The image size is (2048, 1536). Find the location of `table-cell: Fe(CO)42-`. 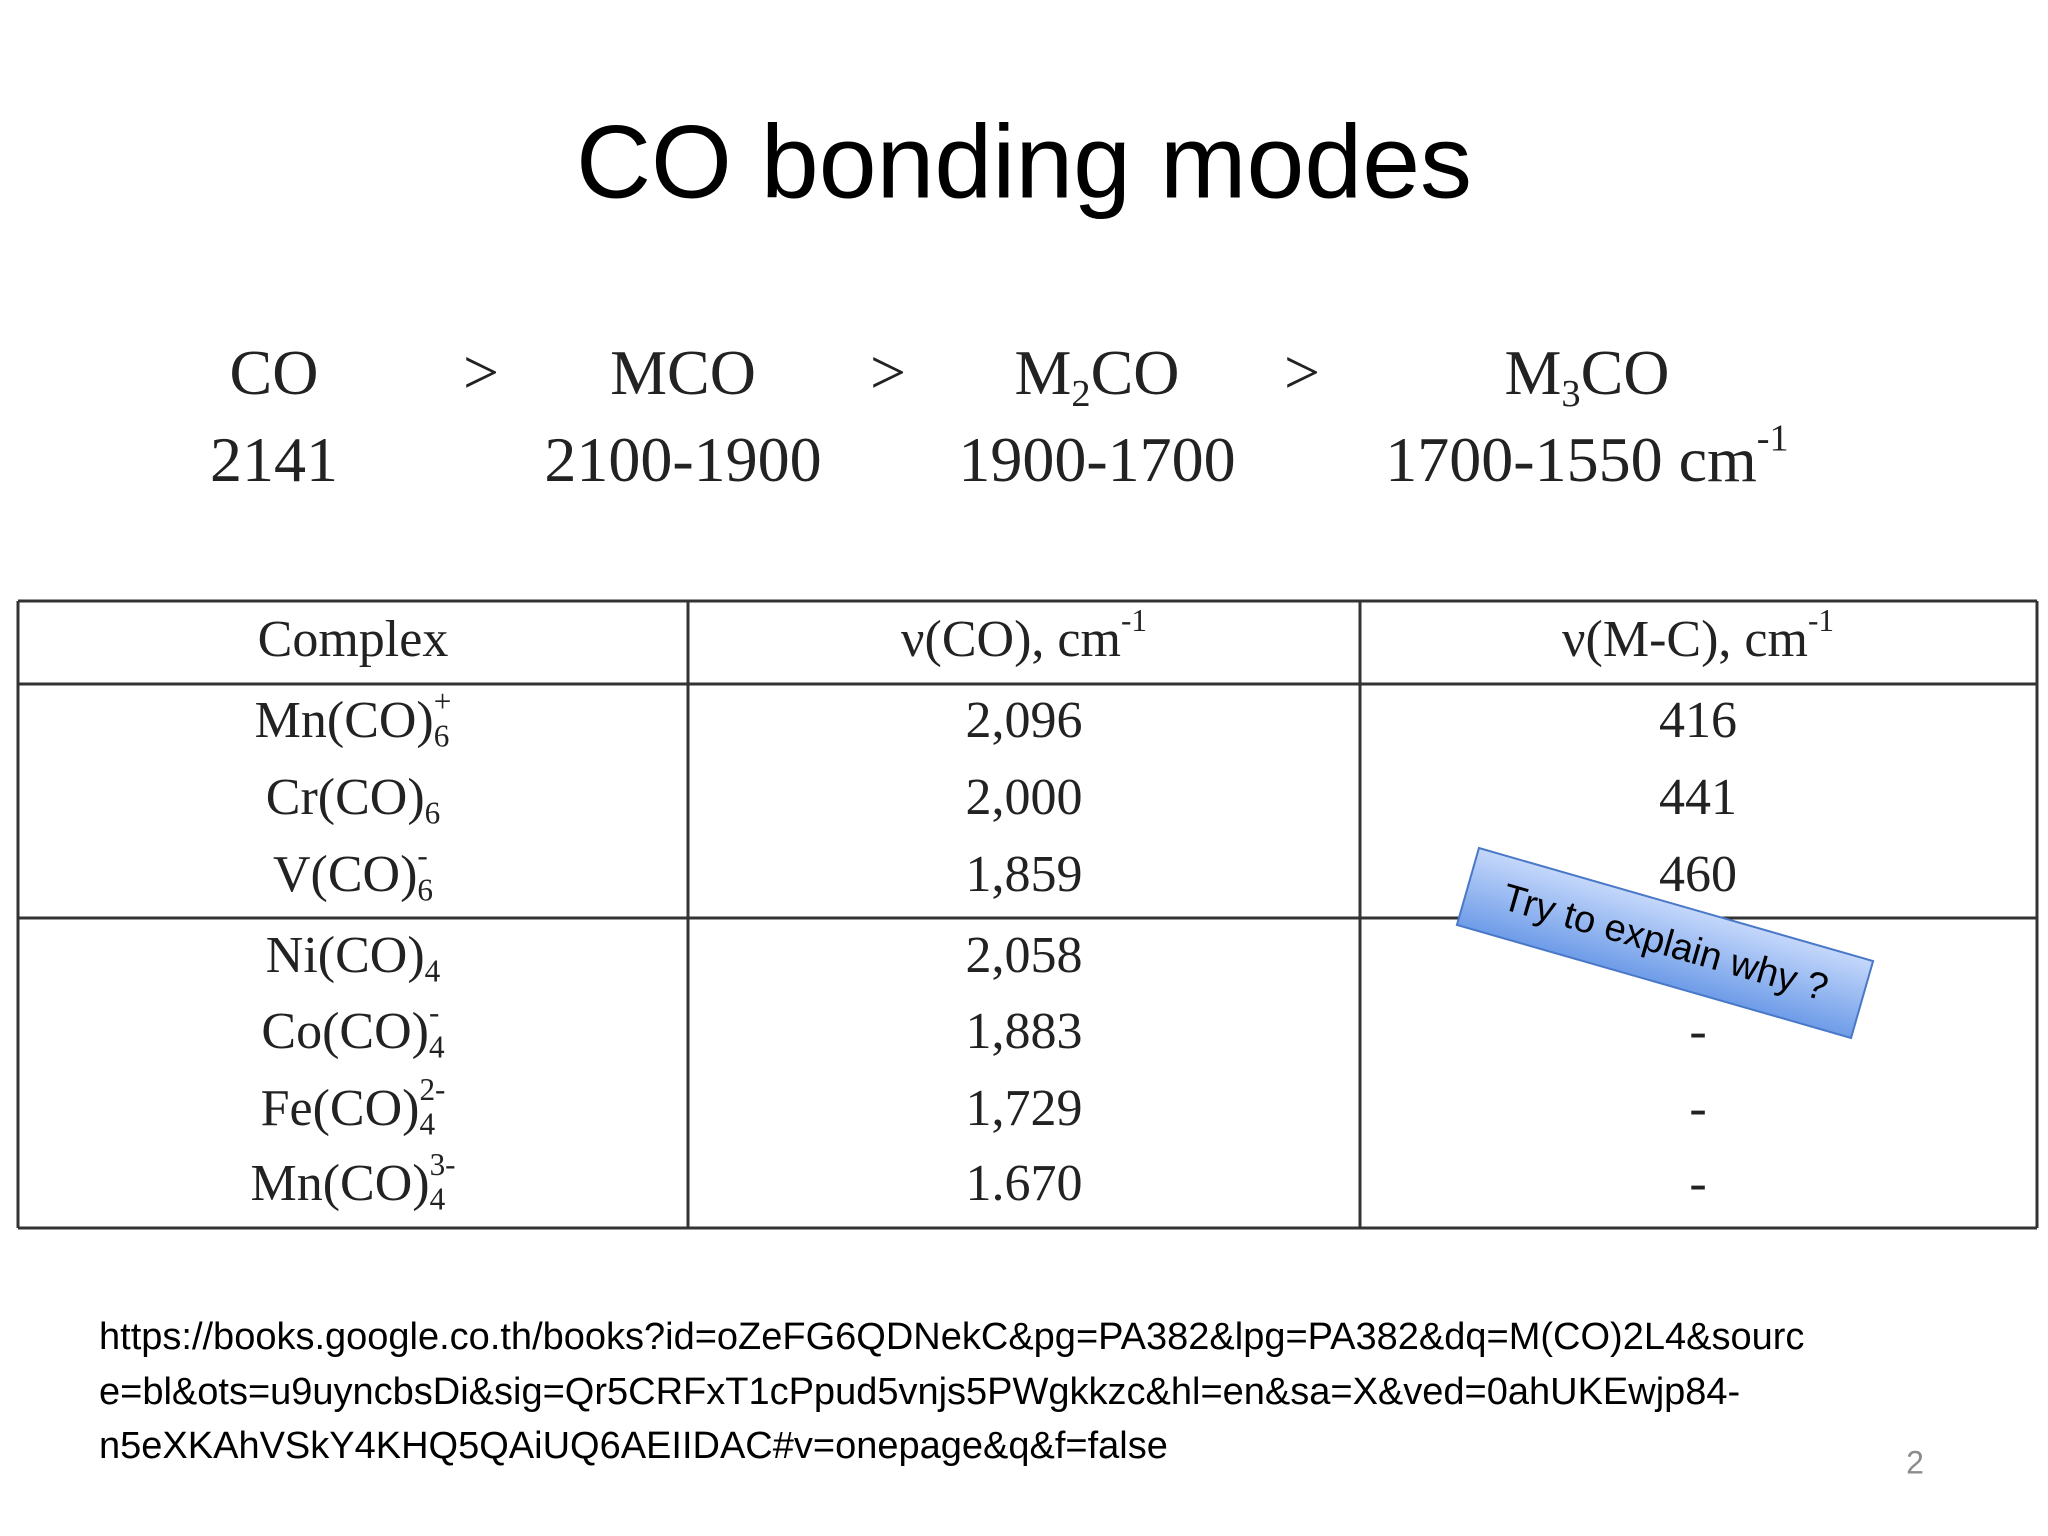

table-cell: Fe(CO)42- is located at coordinates (353, 1106).